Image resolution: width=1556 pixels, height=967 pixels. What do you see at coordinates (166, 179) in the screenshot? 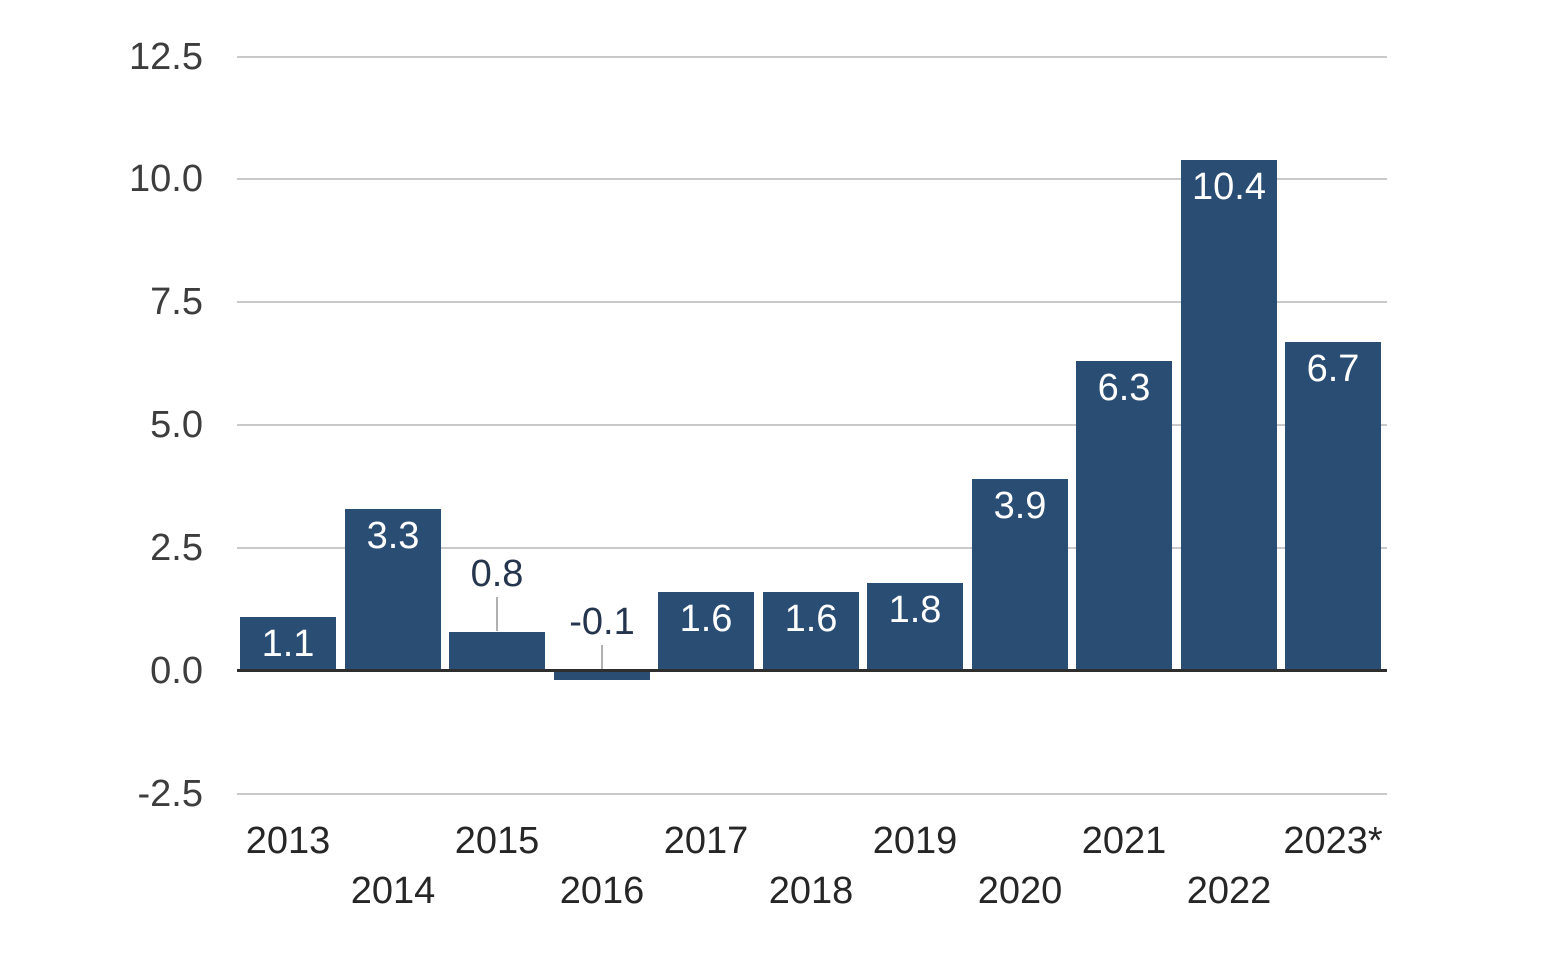
I see `y-tick-label: 10.0` at bounding box center [166, 179].